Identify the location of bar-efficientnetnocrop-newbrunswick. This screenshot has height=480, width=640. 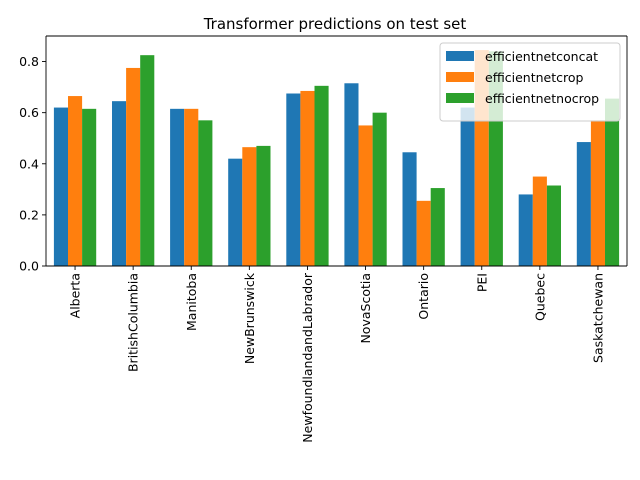
(263, 205).